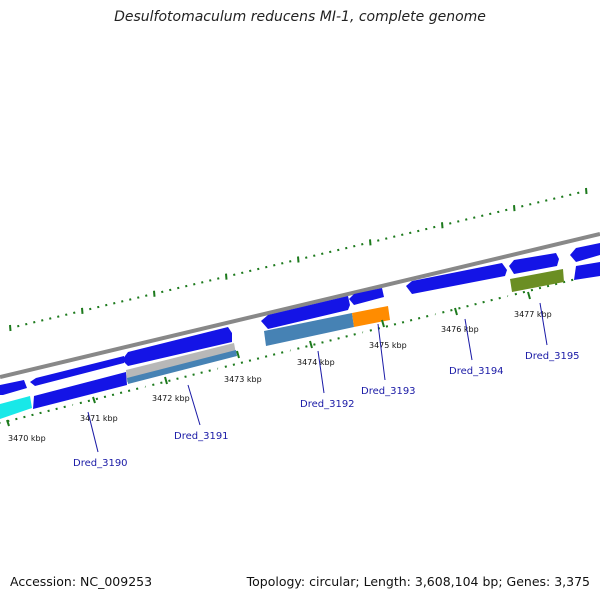  I want to click on tick-label: 3475 kbp, so click(388, 345).